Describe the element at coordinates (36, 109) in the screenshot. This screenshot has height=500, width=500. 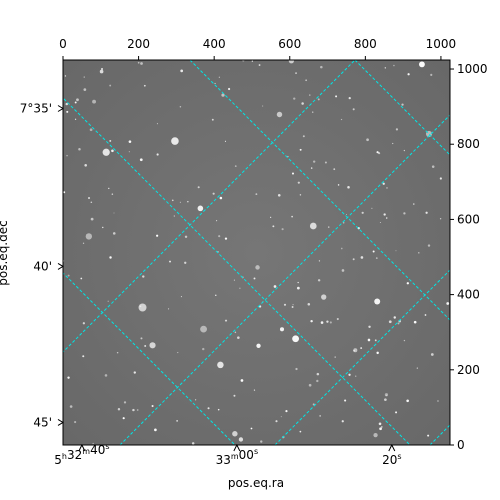
I see `dec-tick-label: 7°35'` at that location.